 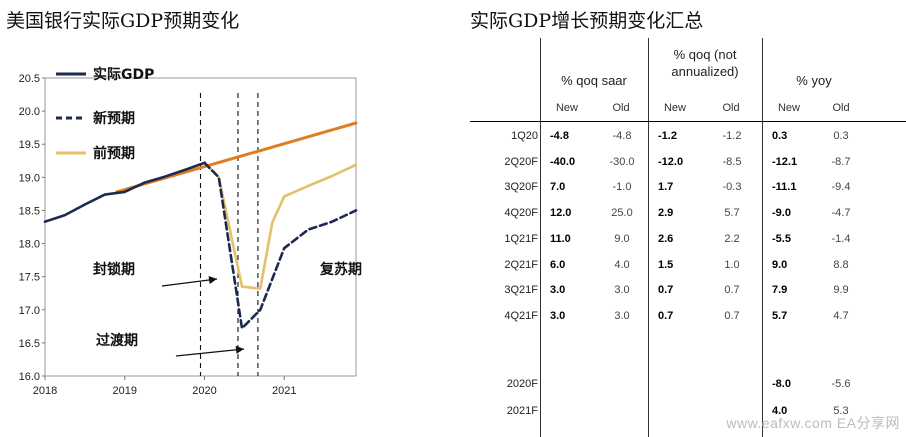 What do you see at coordinates (732, 238) in the screenshot?
I see `cell-old: 2.2` at bounding box center [732, 238].